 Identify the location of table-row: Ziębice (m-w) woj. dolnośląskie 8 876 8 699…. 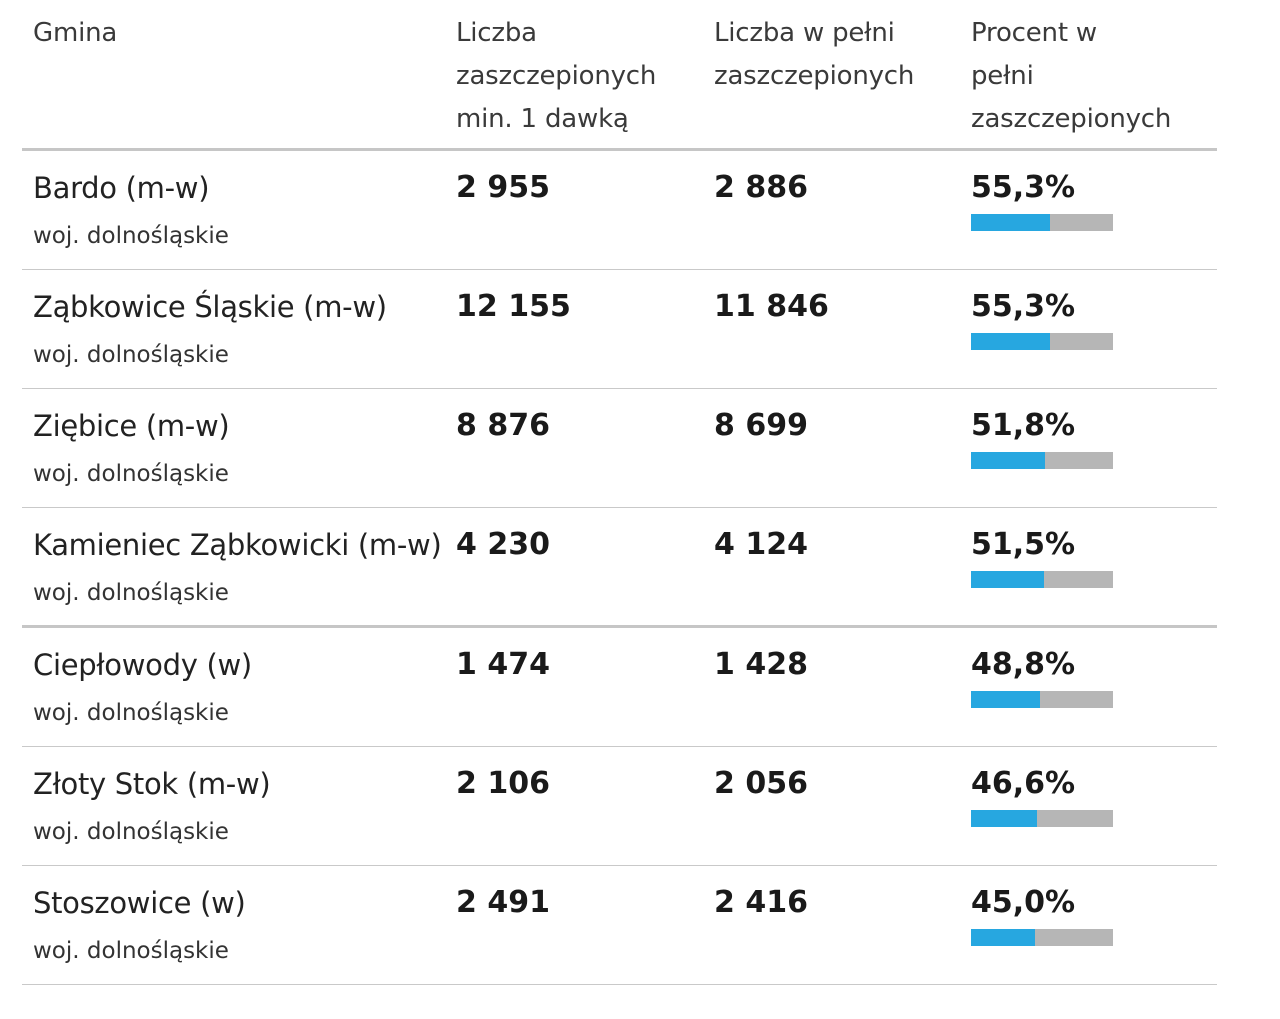
(619, 448).